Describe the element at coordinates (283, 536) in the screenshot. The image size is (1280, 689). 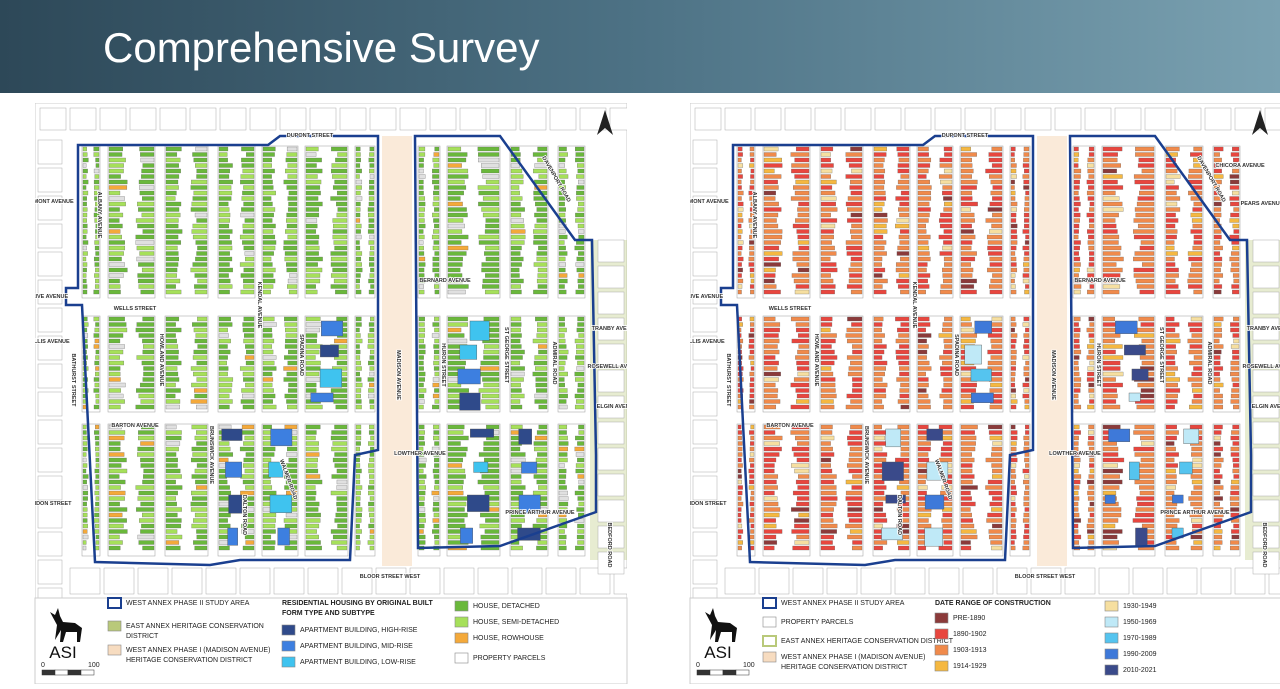
I see `apartment-building` at that location.